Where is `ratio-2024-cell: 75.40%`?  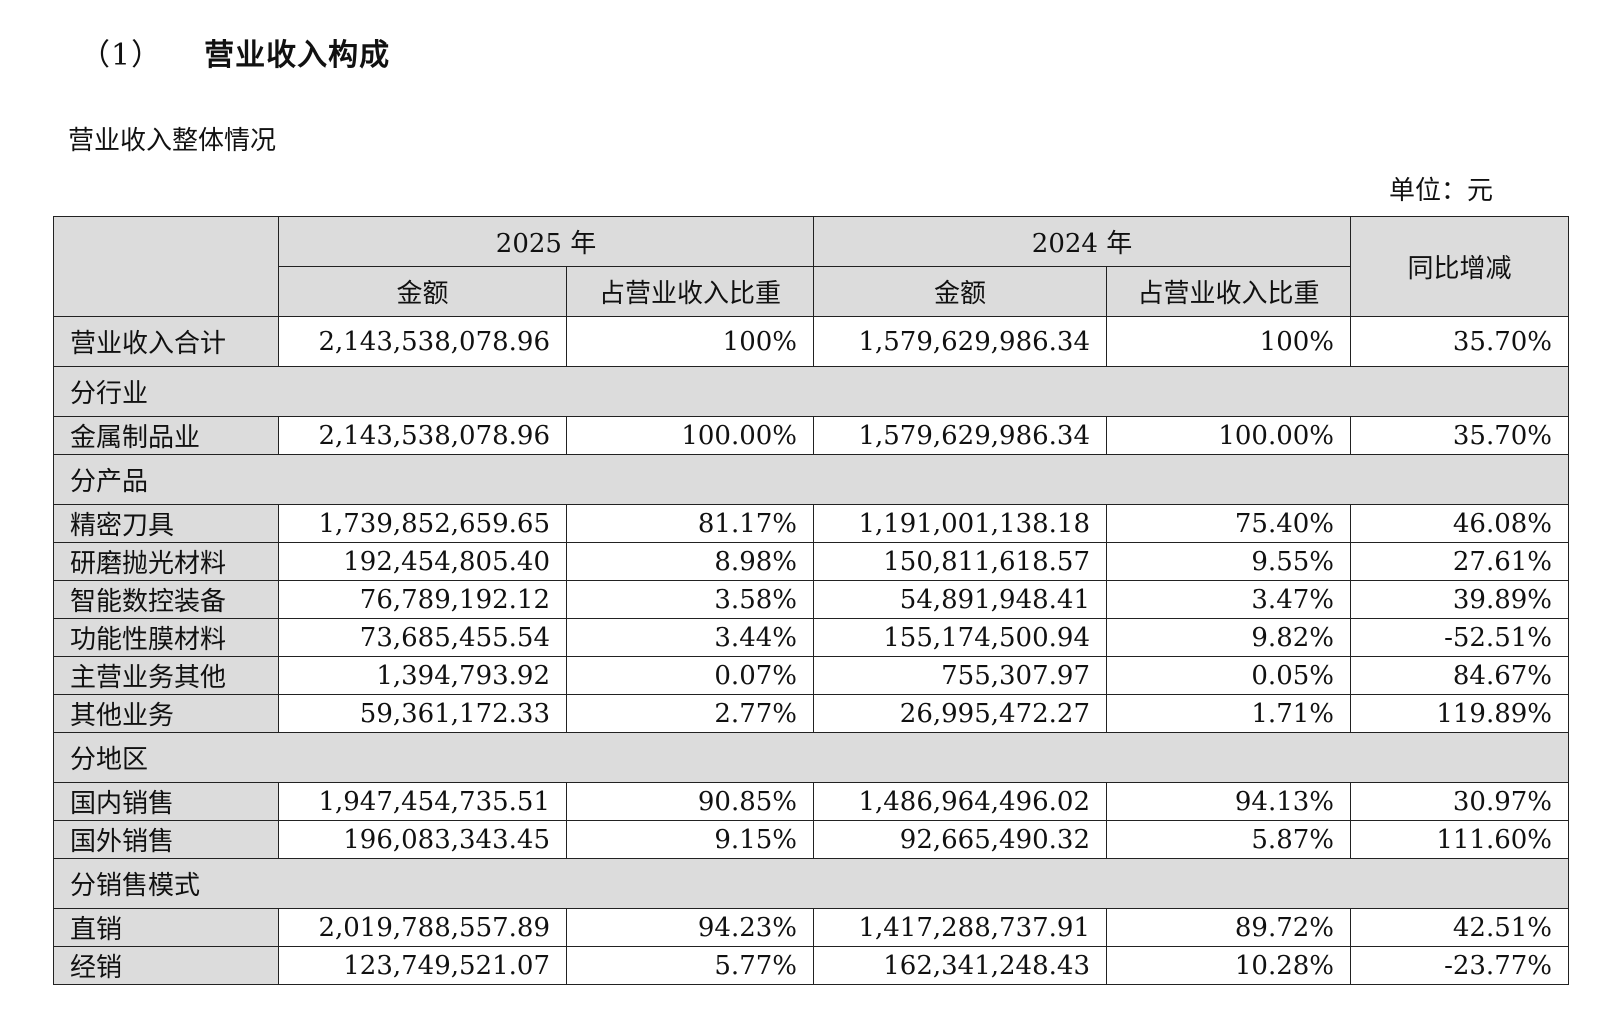 ratio-2024-cell: 75.40% is located at coordinates (1228, 523).